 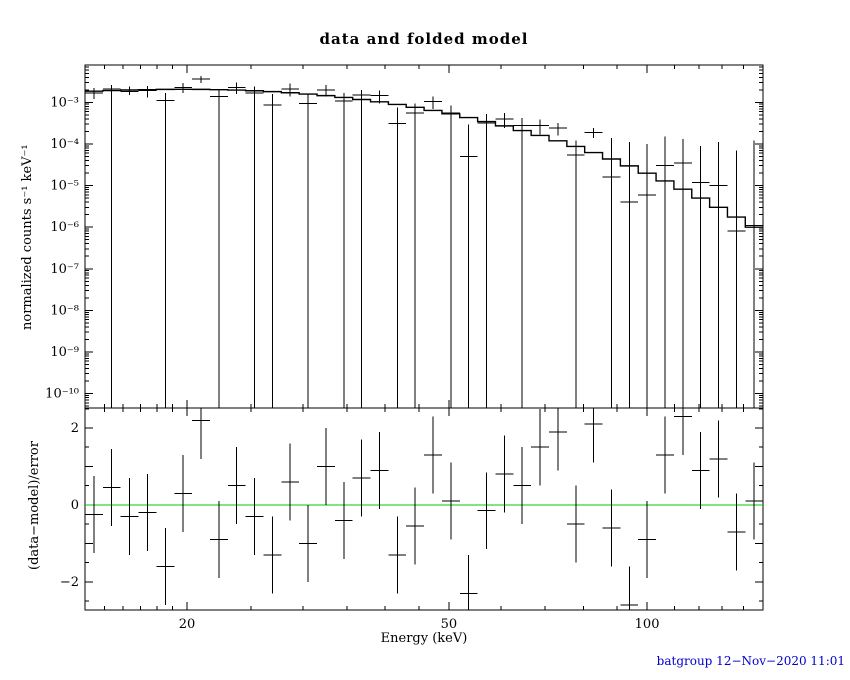 I want to click on x-tick-label: 100, so click(x=647, y=624).